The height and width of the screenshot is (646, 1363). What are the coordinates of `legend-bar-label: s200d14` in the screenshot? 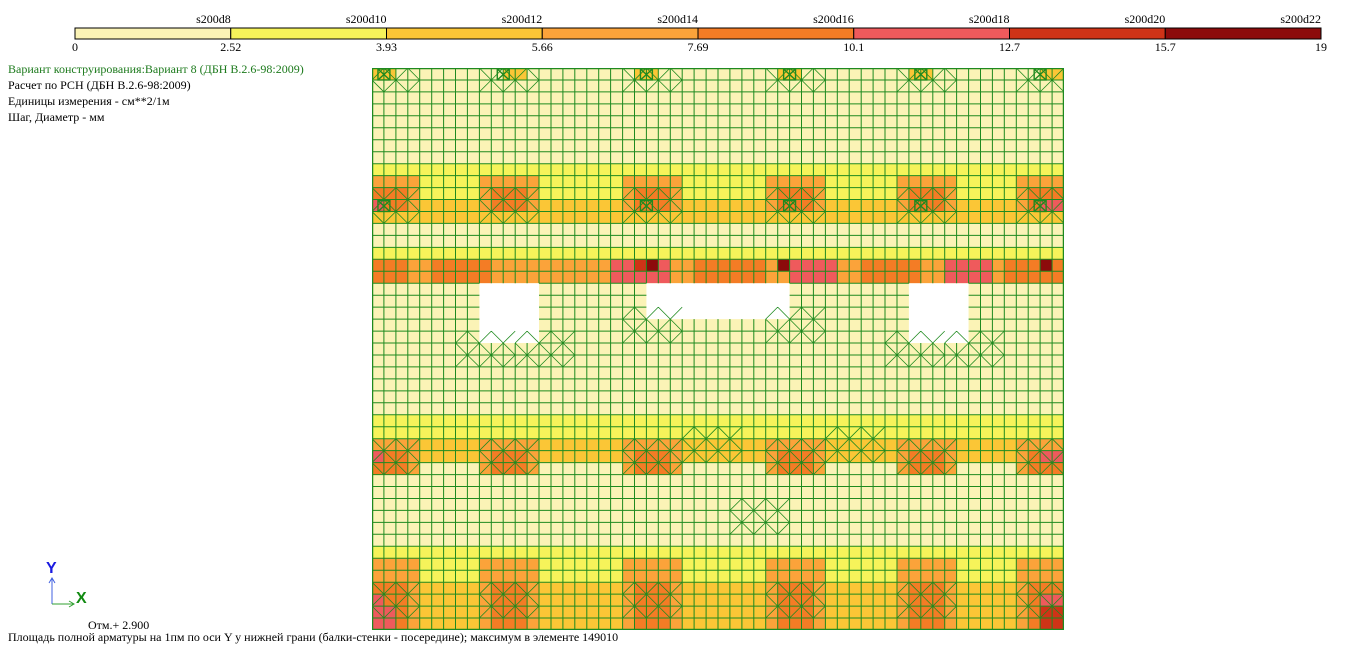 It's located at (677, 19).